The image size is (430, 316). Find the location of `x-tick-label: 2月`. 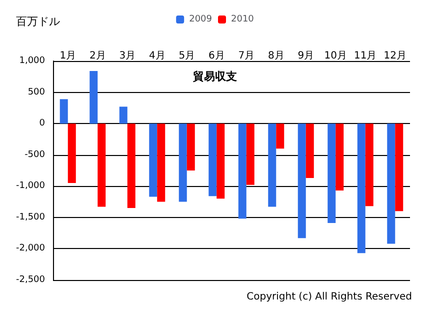

x-tick-label: 2月 is located at coordinates (97, 56).